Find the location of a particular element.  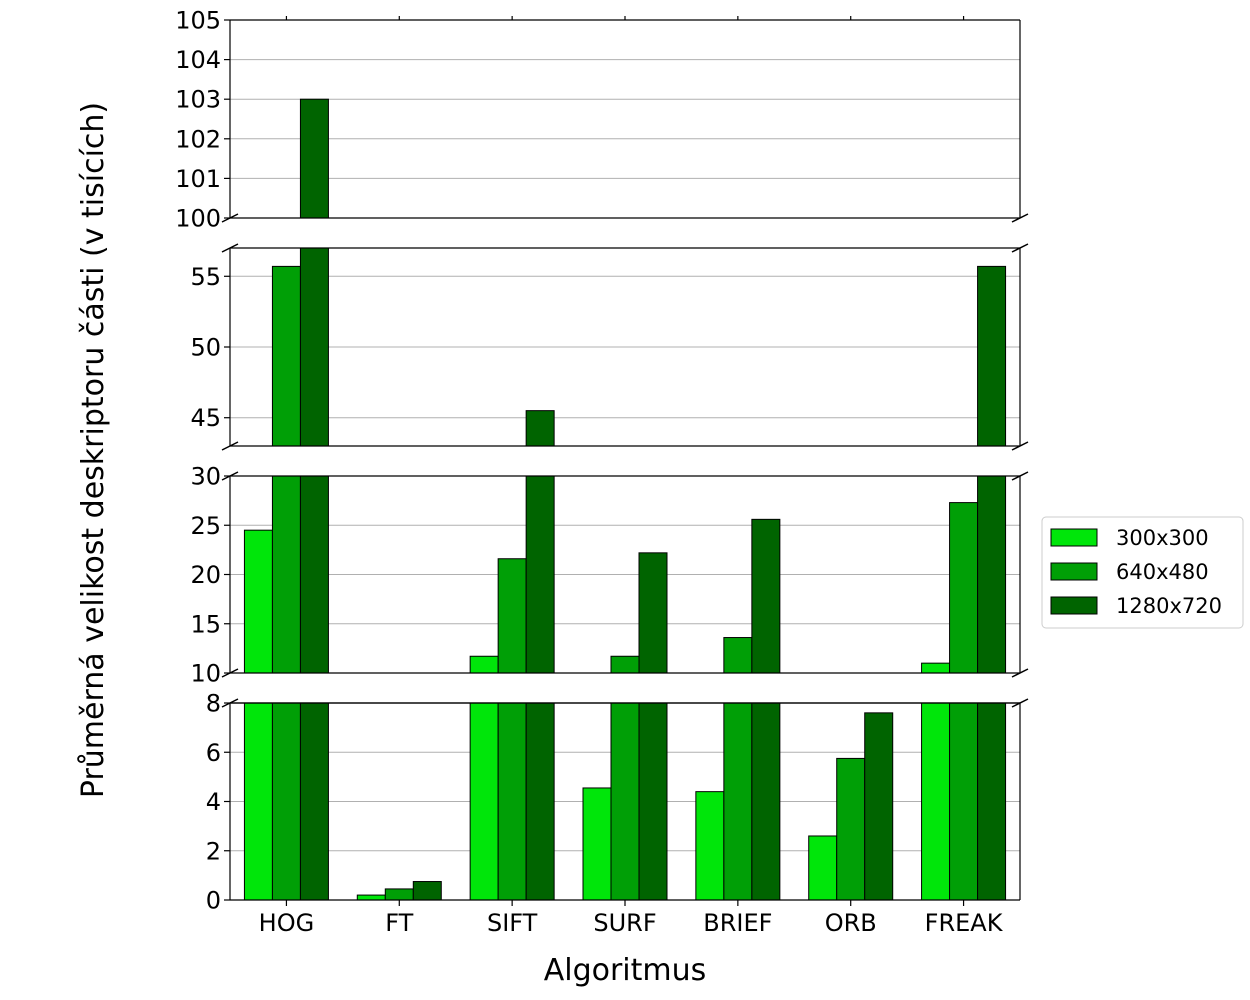

bar-brief-300x300 is located at coordinates (710, 845).